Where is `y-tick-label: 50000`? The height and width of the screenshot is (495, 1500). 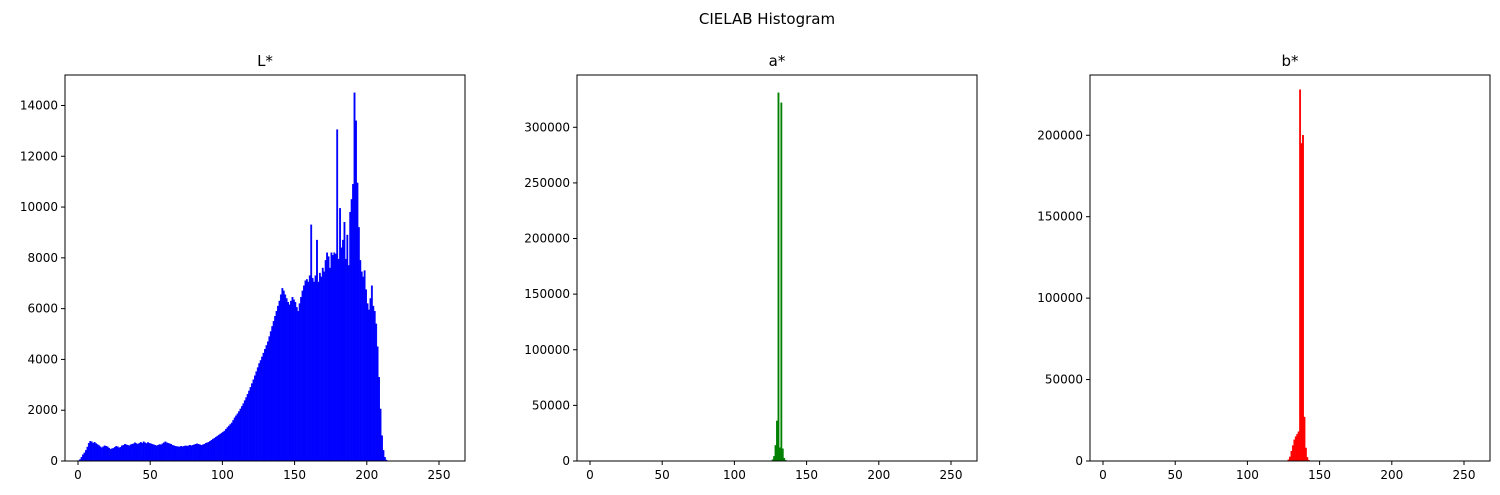 y-tick-label: 50000 is located at coordinates (1064, 380).